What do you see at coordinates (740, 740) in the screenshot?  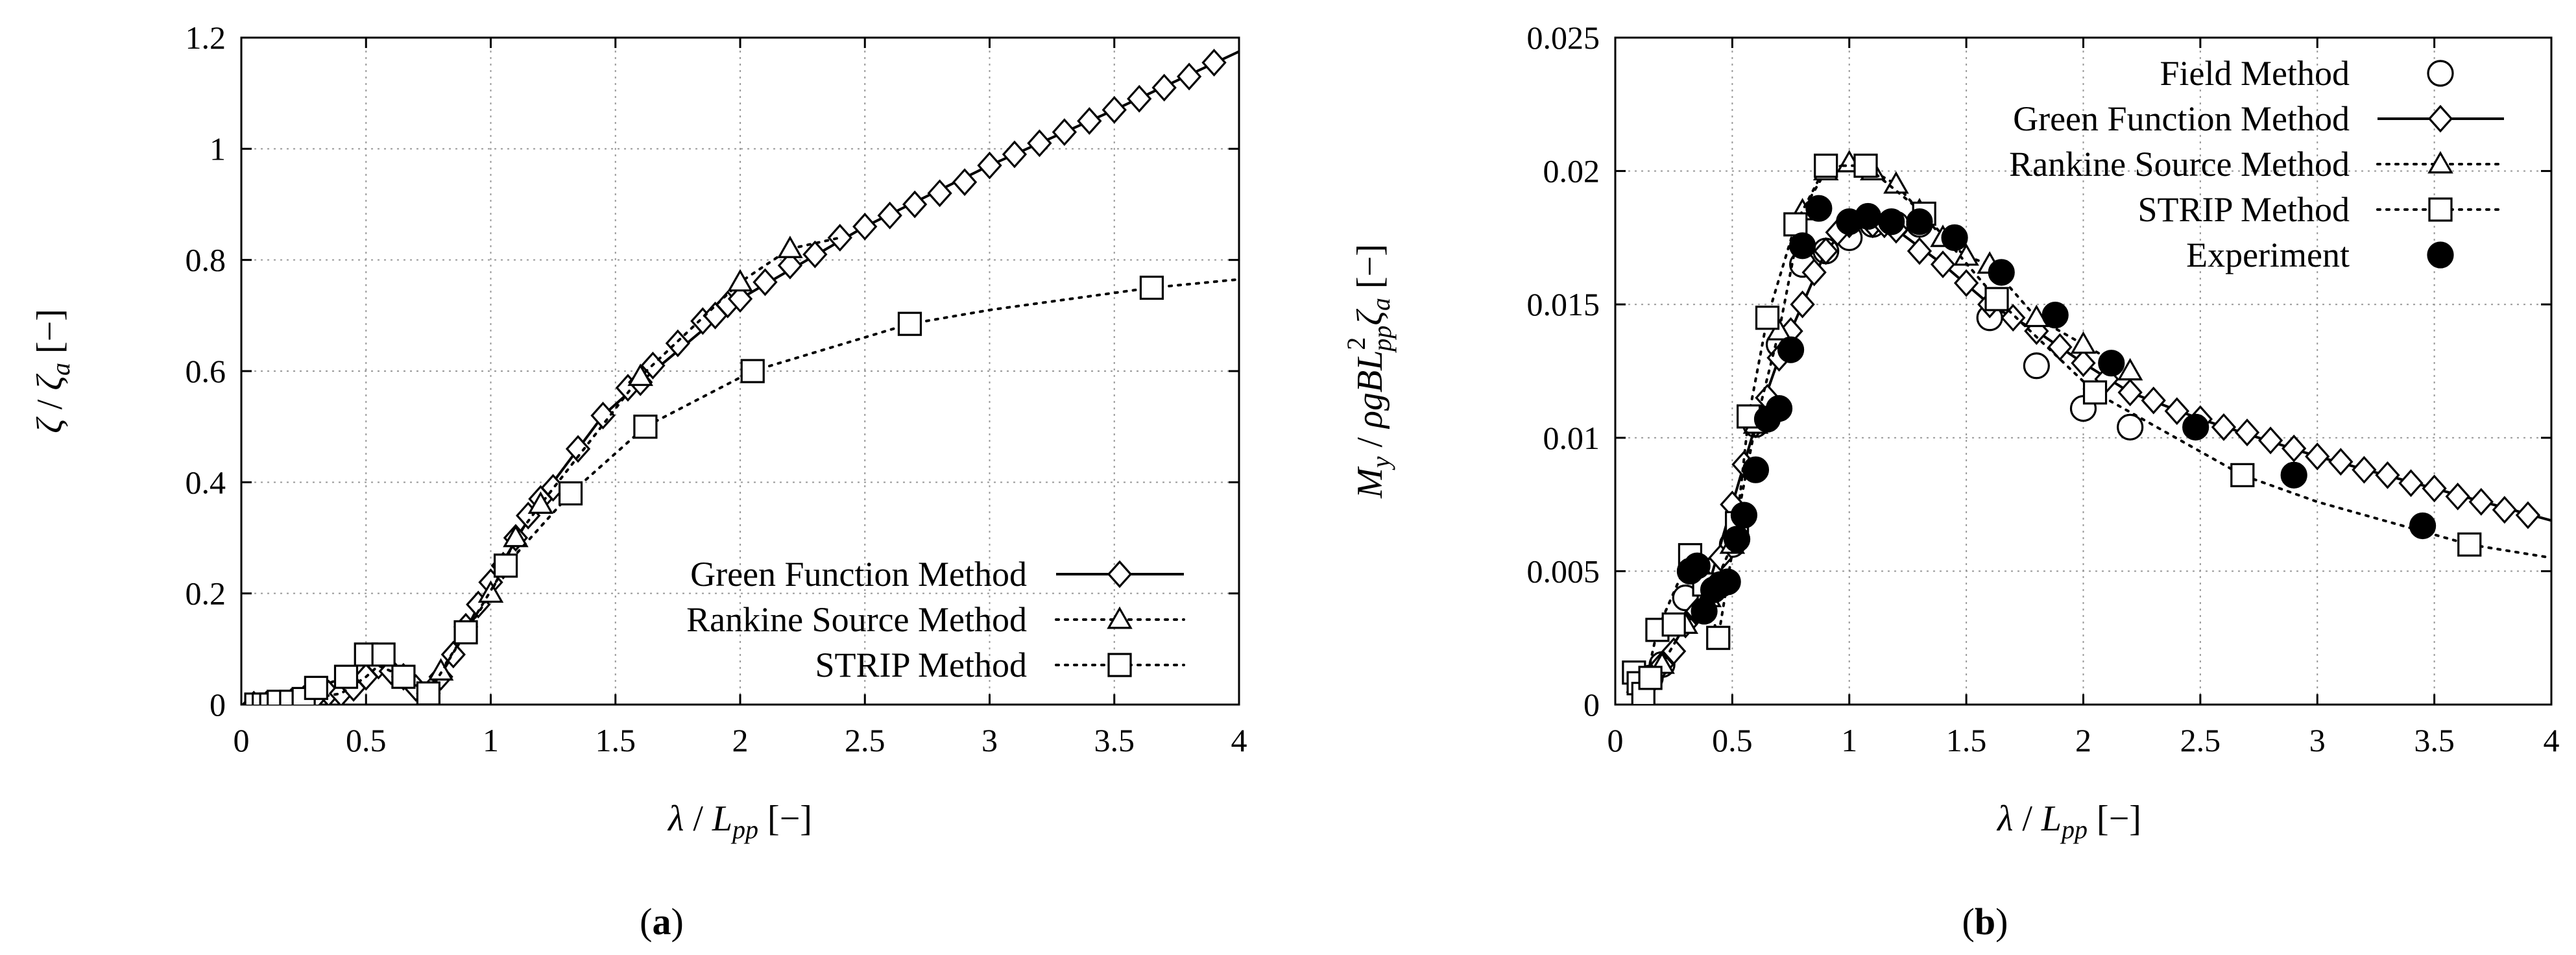 I see `chart-a-x-tick-label-4: 2` at bounding box center [740, 740].